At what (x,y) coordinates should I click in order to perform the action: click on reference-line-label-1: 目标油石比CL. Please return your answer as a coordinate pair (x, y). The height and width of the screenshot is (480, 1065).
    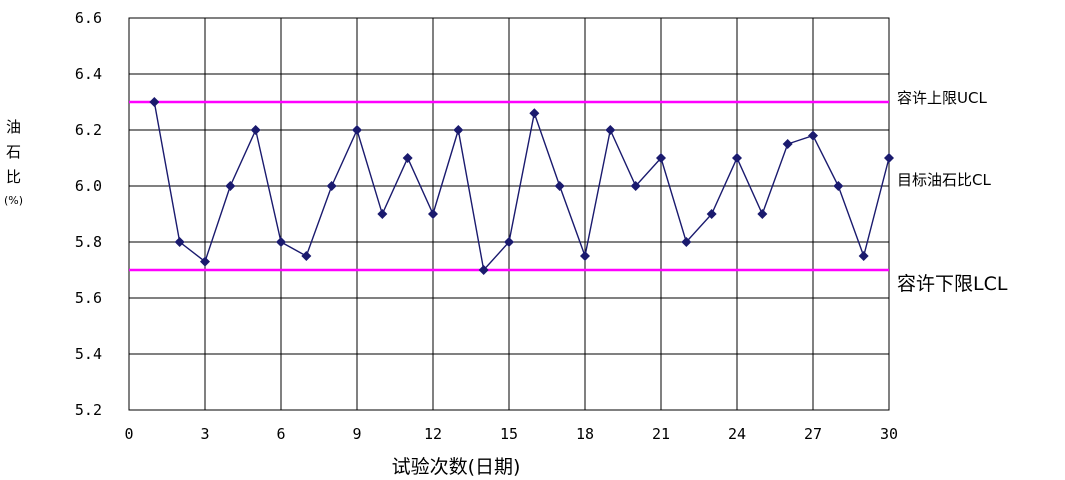
    Looking at the image, I should click on (944, 180).